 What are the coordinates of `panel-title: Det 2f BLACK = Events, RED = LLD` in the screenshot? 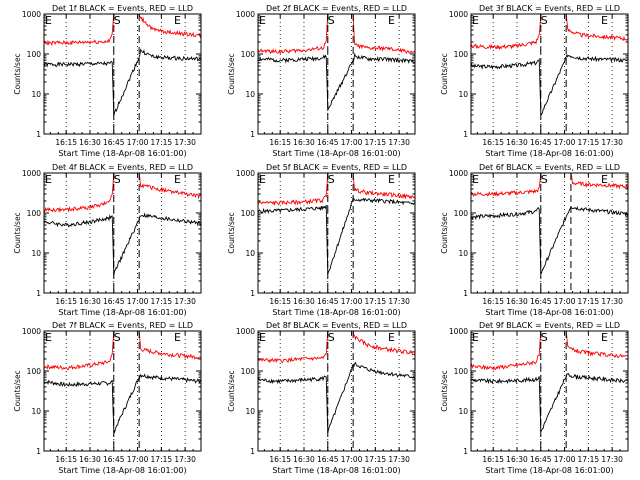 It's located at (336, 8).